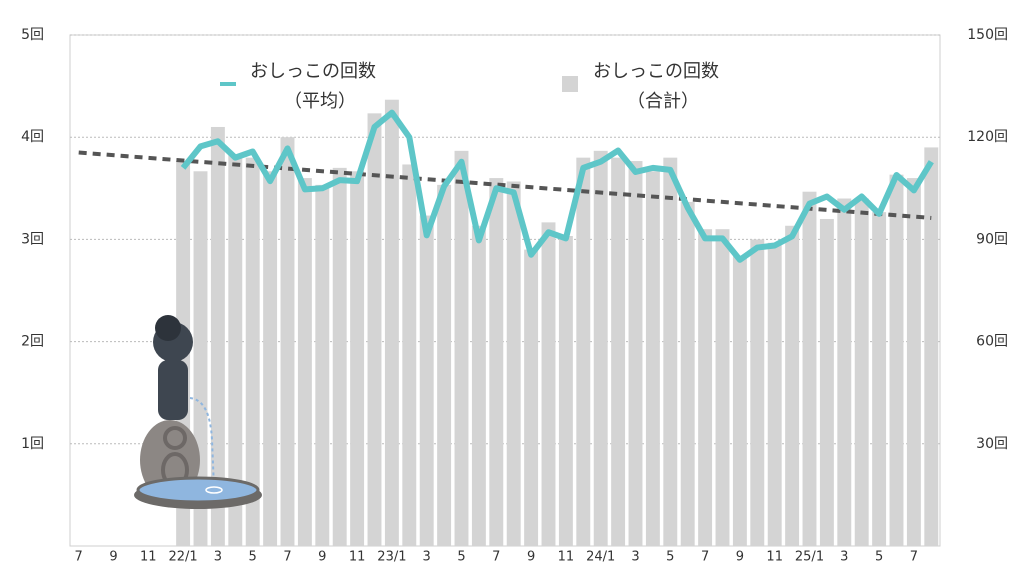 This screenshot has height=582, width=1024. What do you see at coordinates (391, 557) in the screenshot?
I see `x-tick-label: 23/1` at bounding box center [391, 557].